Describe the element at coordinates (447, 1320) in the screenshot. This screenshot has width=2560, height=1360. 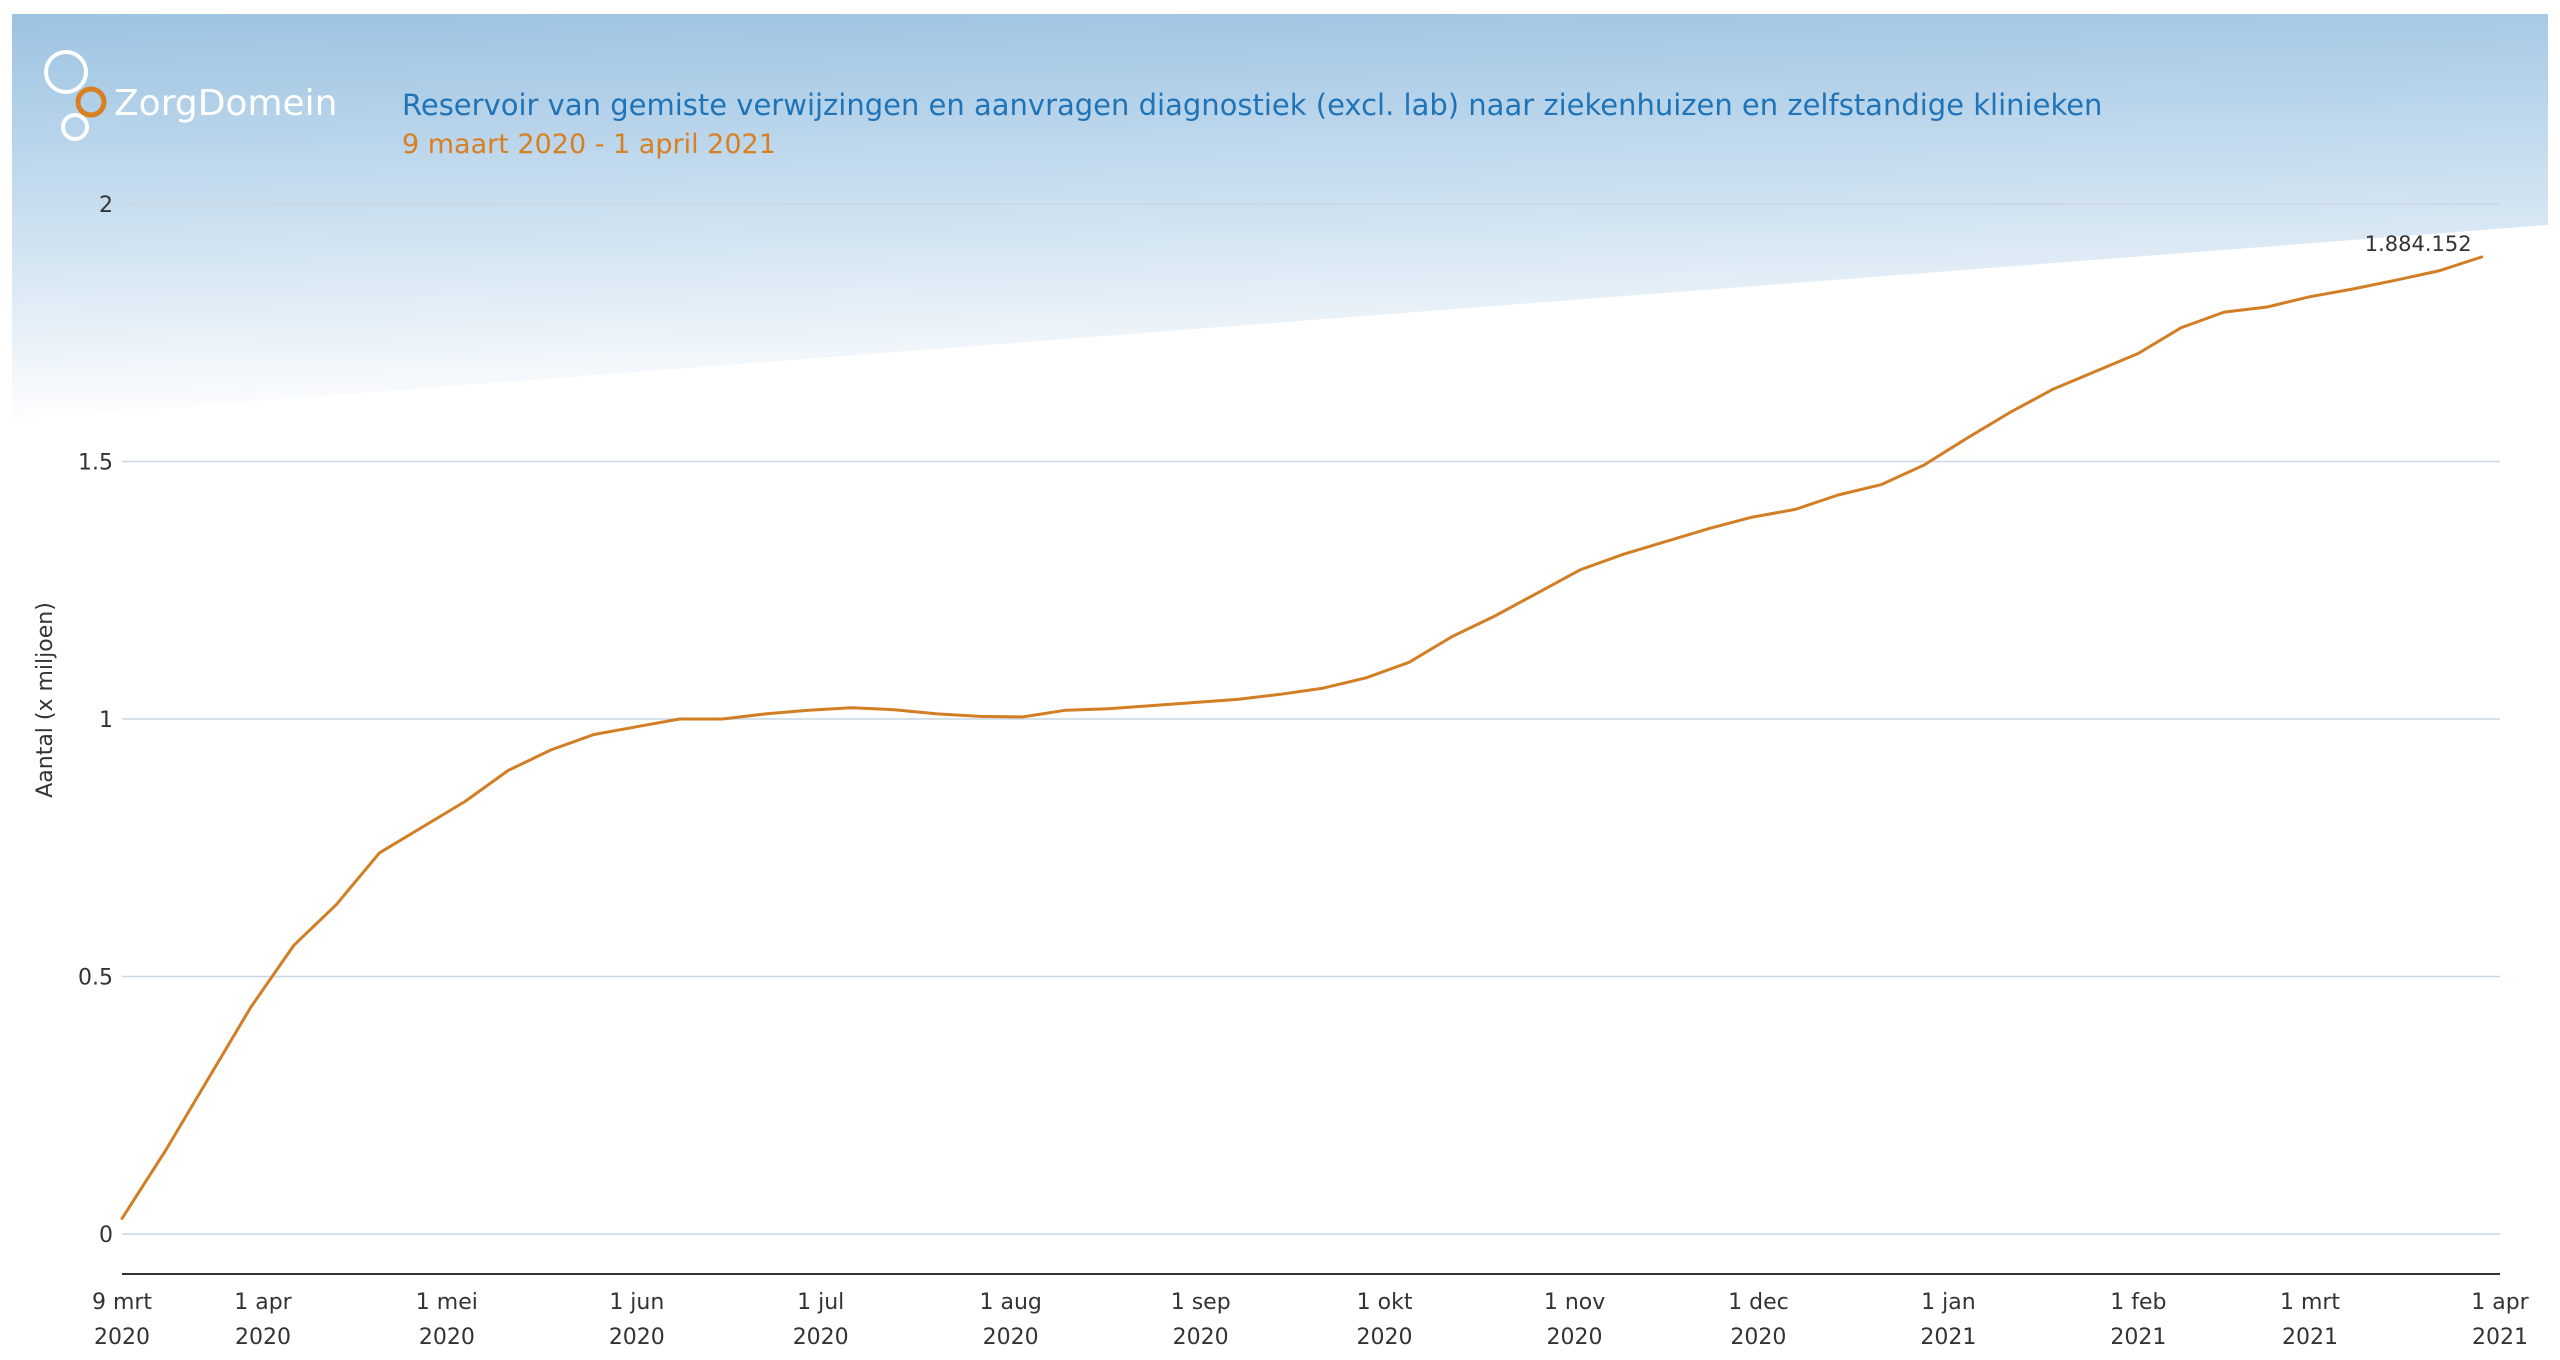
I see `x-tick: 1 mei 2020` at that location.